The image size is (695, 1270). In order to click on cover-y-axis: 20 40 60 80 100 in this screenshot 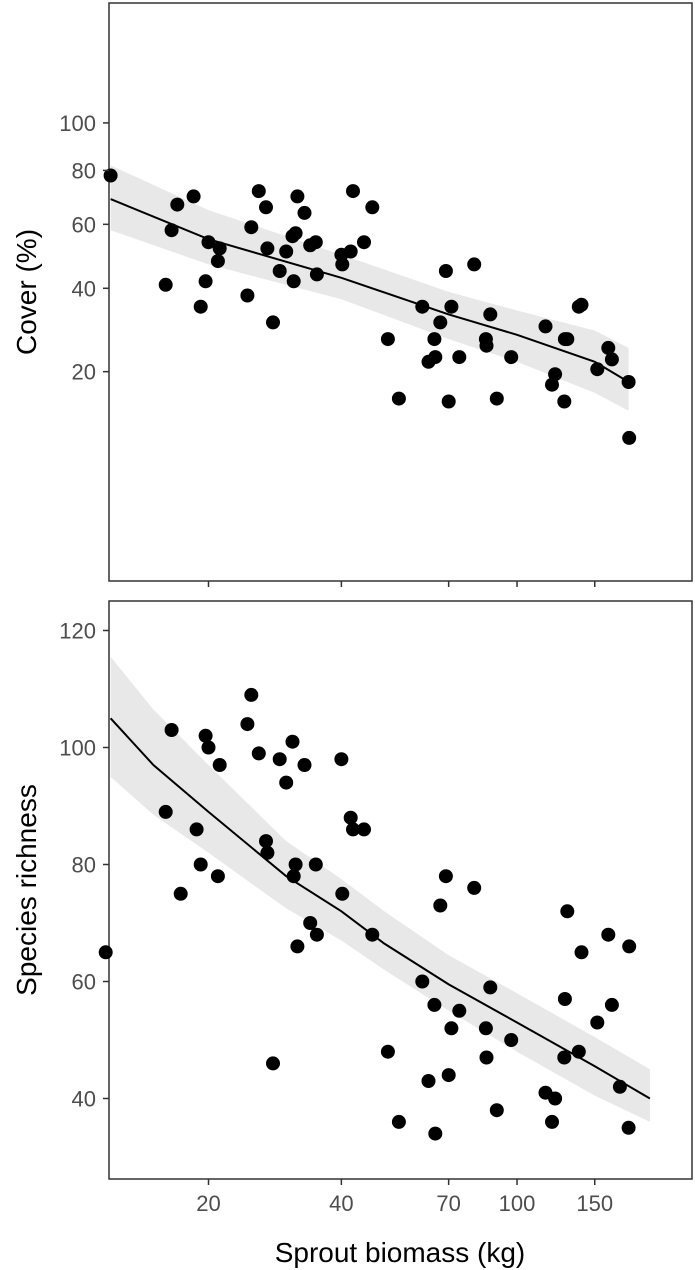, I will do `click(84, 248)`.